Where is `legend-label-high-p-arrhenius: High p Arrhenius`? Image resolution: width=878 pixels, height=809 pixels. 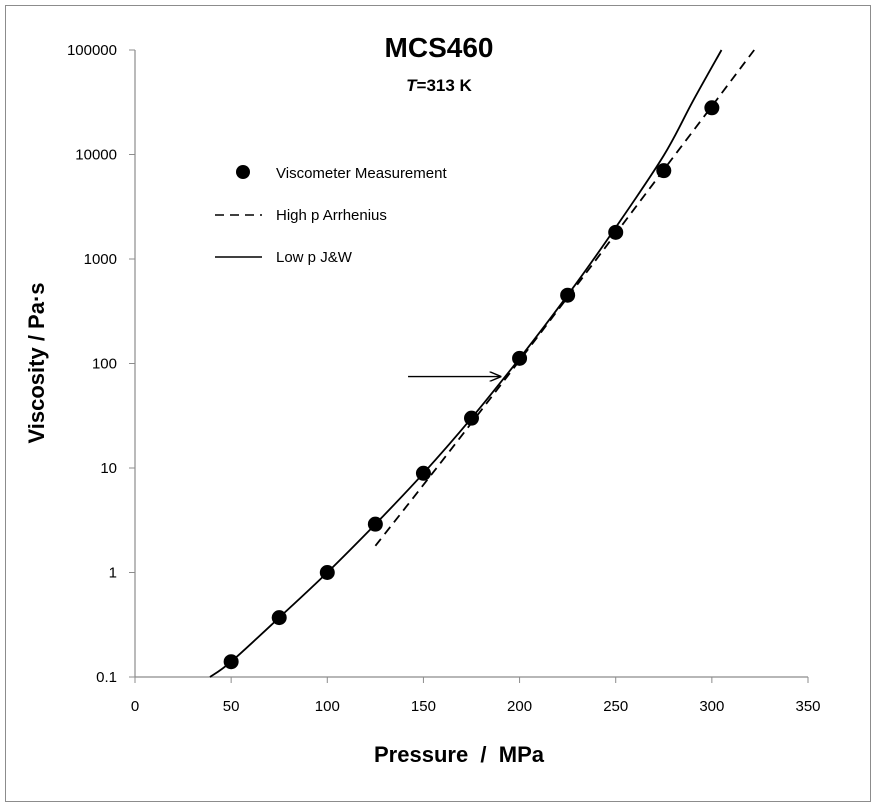 legend-label-high-p-arrhenius: High p Arrhenius is located at coordinates (331, 215).